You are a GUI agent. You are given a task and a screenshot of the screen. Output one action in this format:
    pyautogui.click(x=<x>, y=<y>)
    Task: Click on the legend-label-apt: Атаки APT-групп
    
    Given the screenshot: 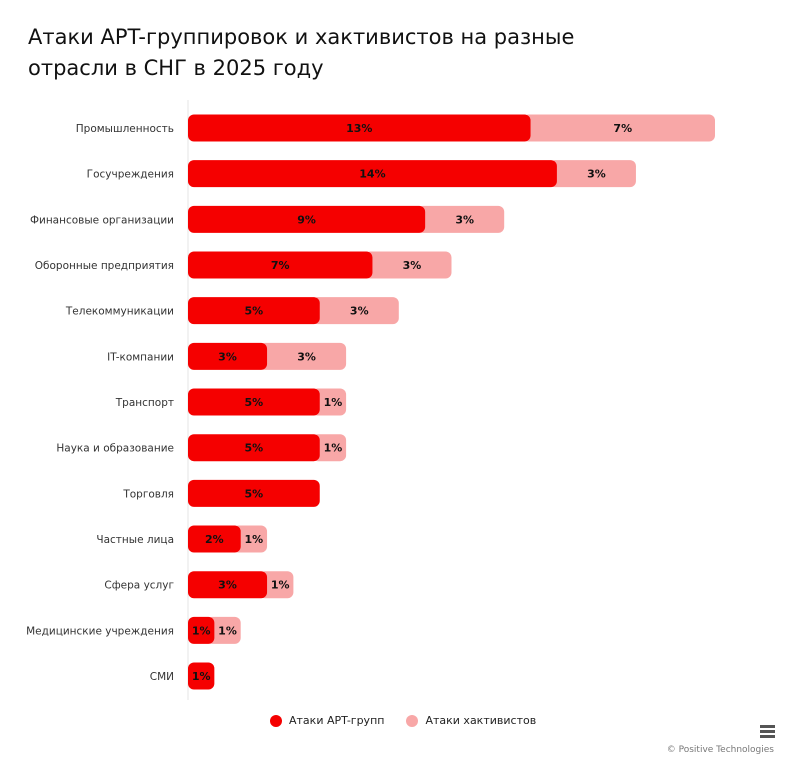 What is the action you would take?
    pyautogui.click(x=337, y=720)
    